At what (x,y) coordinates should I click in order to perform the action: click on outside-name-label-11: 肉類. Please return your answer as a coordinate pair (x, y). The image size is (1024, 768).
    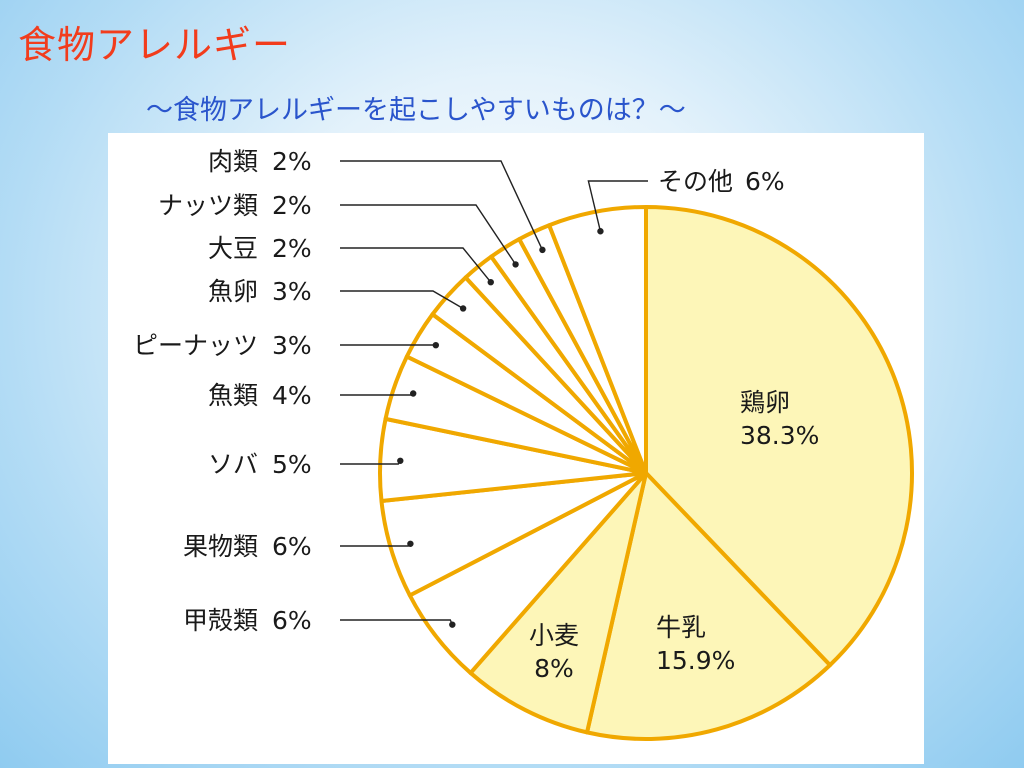
    Looking at the image, I should click on (233, 161).